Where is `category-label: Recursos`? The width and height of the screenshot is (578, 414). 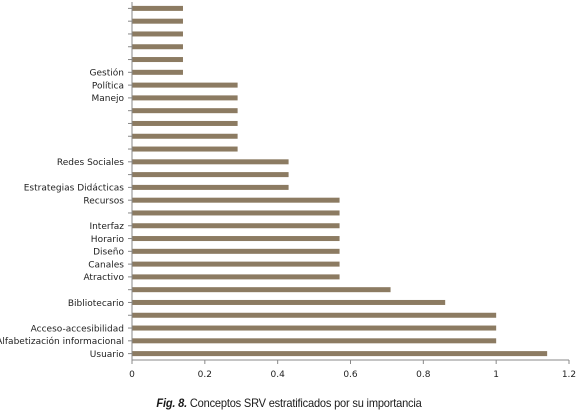 category-label: Recursos is located at coordinates (103, 201).